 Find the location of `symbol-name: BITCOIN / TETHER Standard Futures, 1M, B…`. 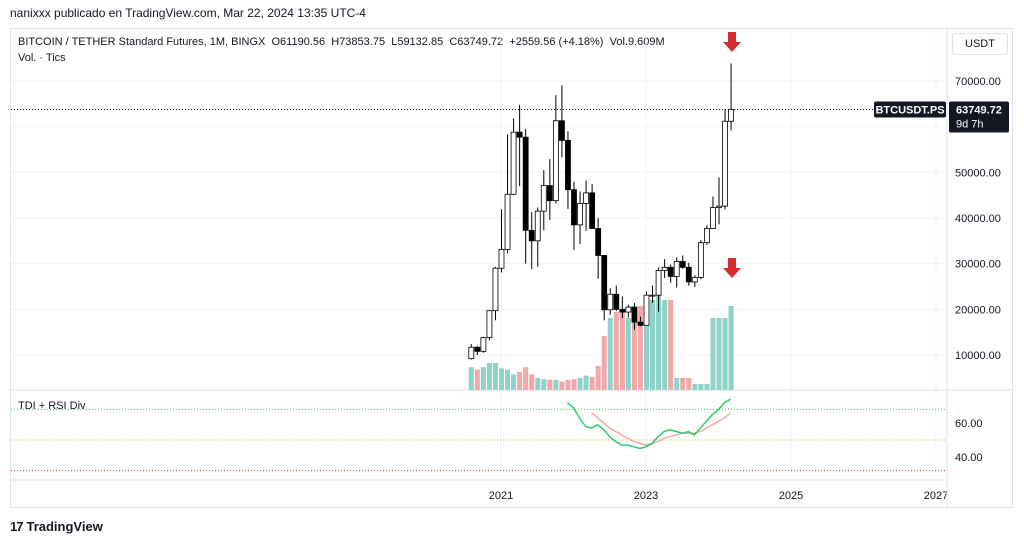

symbol-name: BITCOIN / TETHER Standard Futures, 1M, B… is located at coordinates (142, 42).